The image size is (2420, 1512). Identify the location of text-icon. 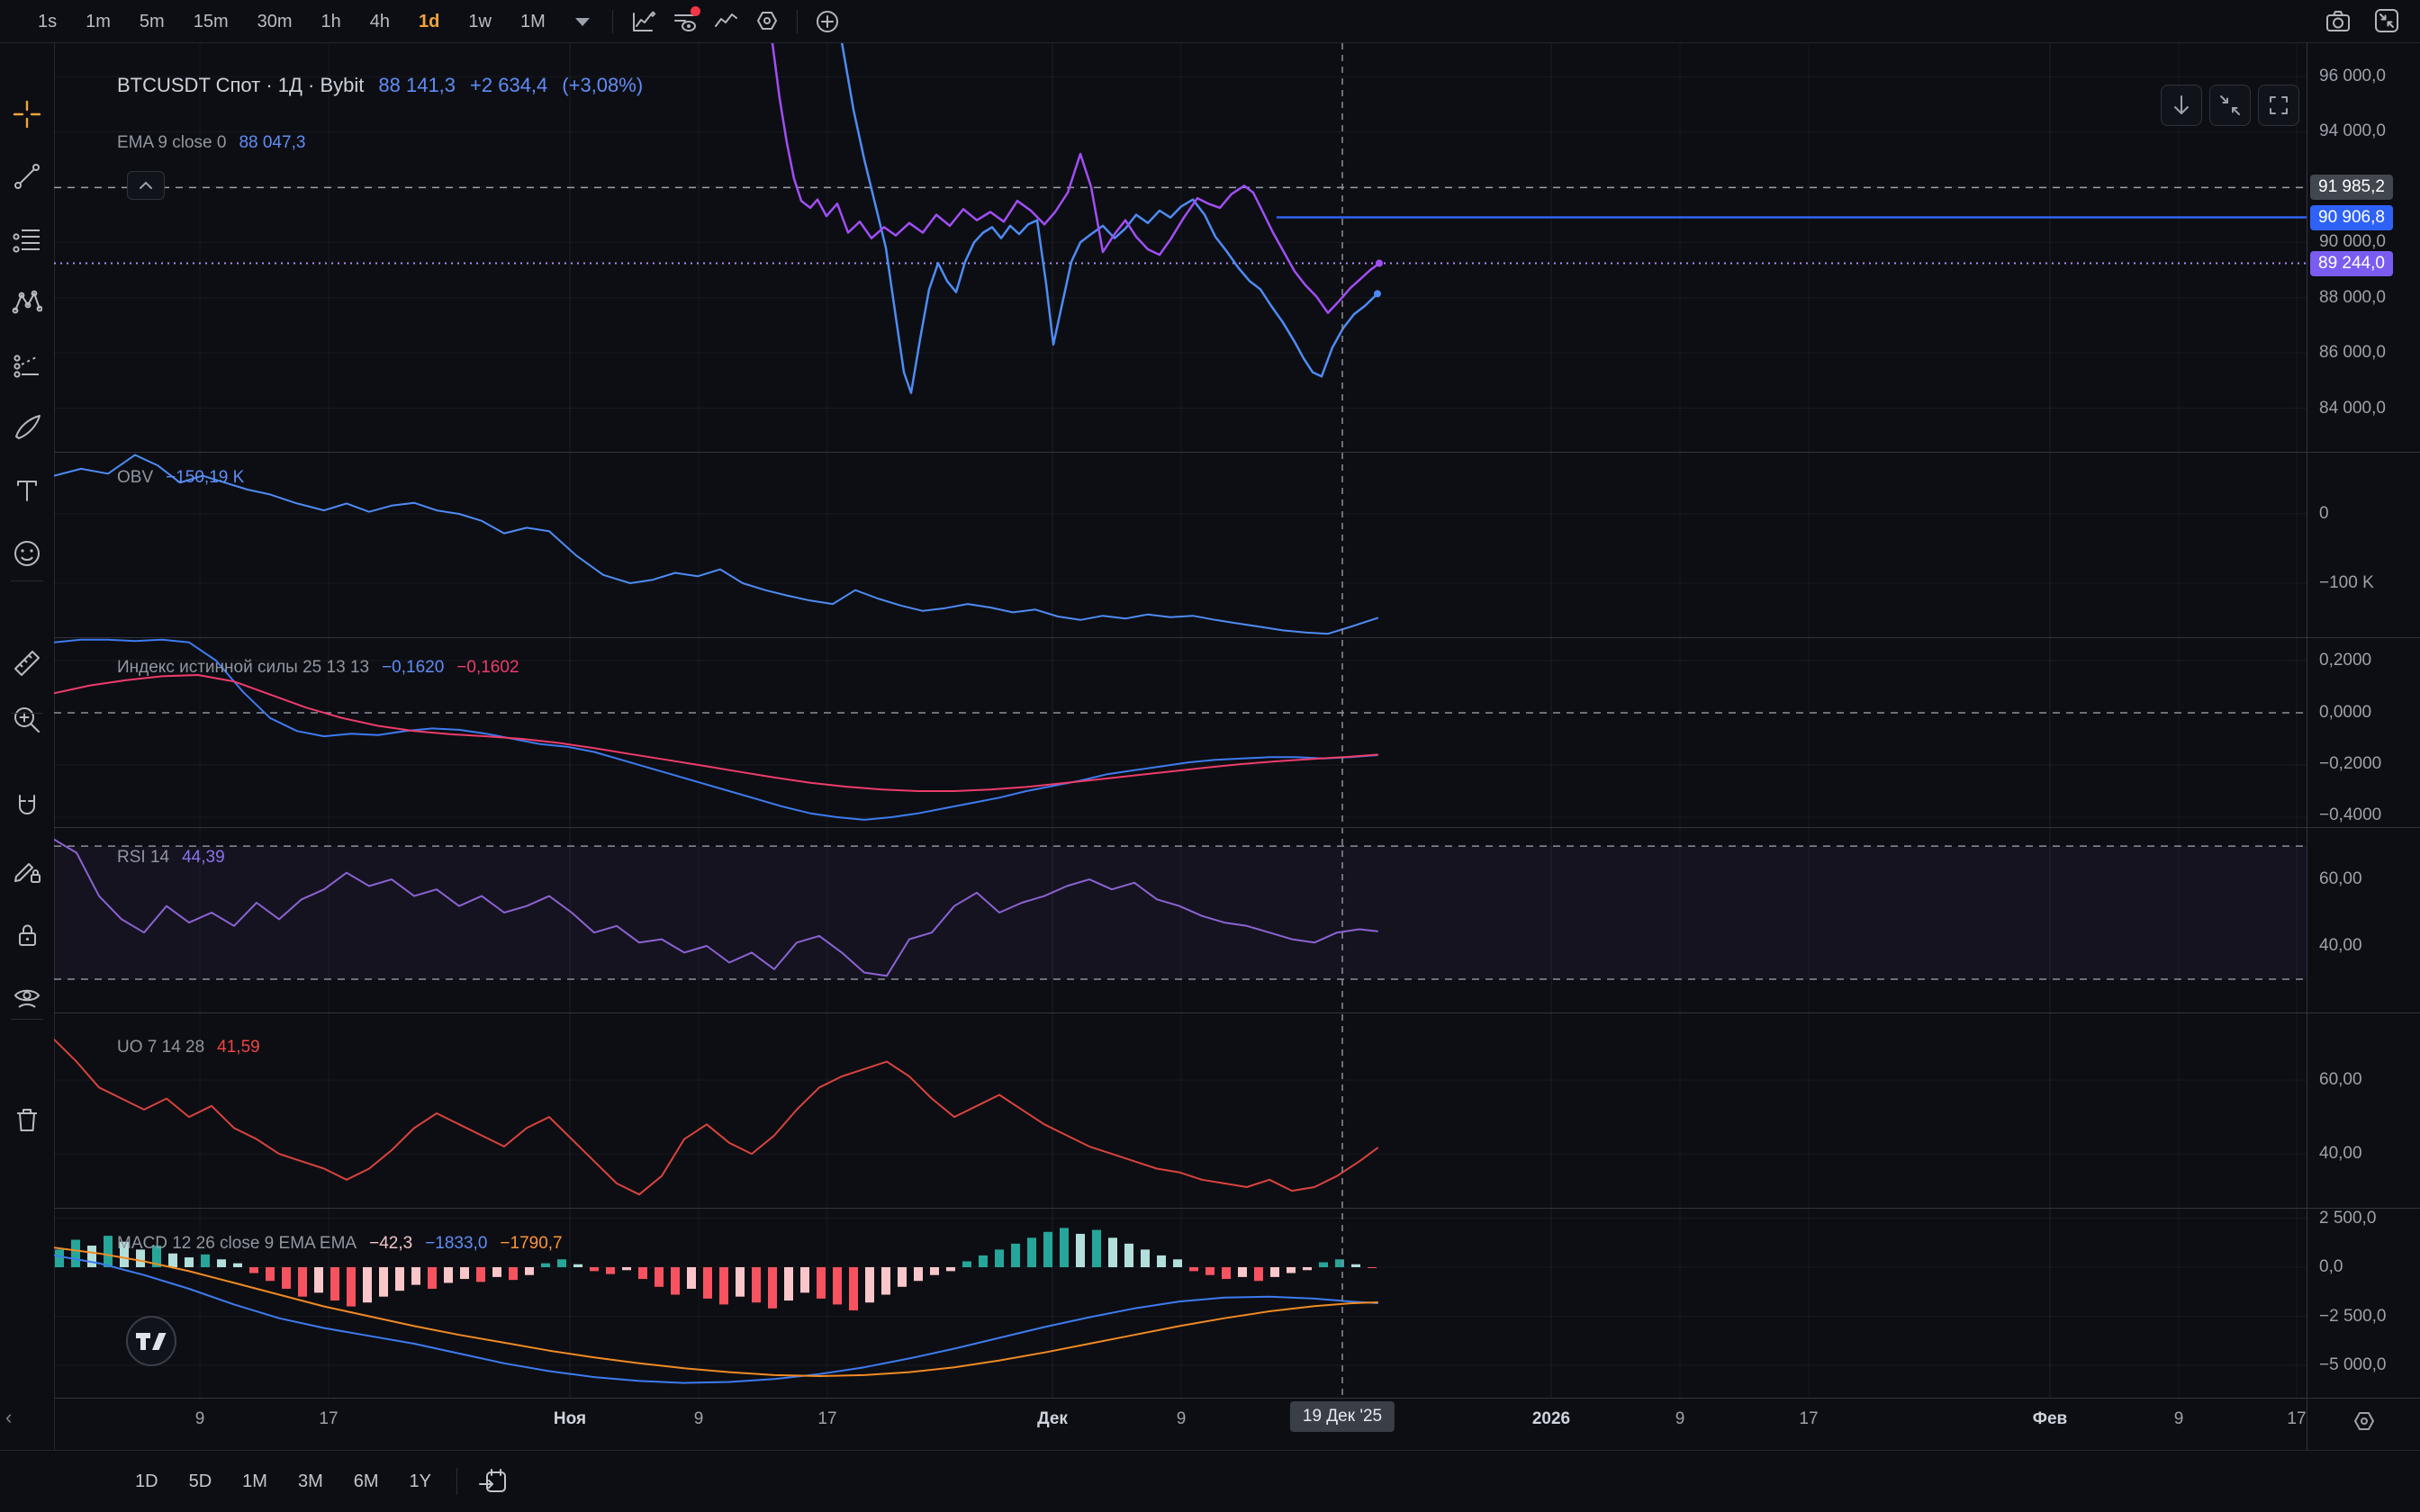
(27, 491).